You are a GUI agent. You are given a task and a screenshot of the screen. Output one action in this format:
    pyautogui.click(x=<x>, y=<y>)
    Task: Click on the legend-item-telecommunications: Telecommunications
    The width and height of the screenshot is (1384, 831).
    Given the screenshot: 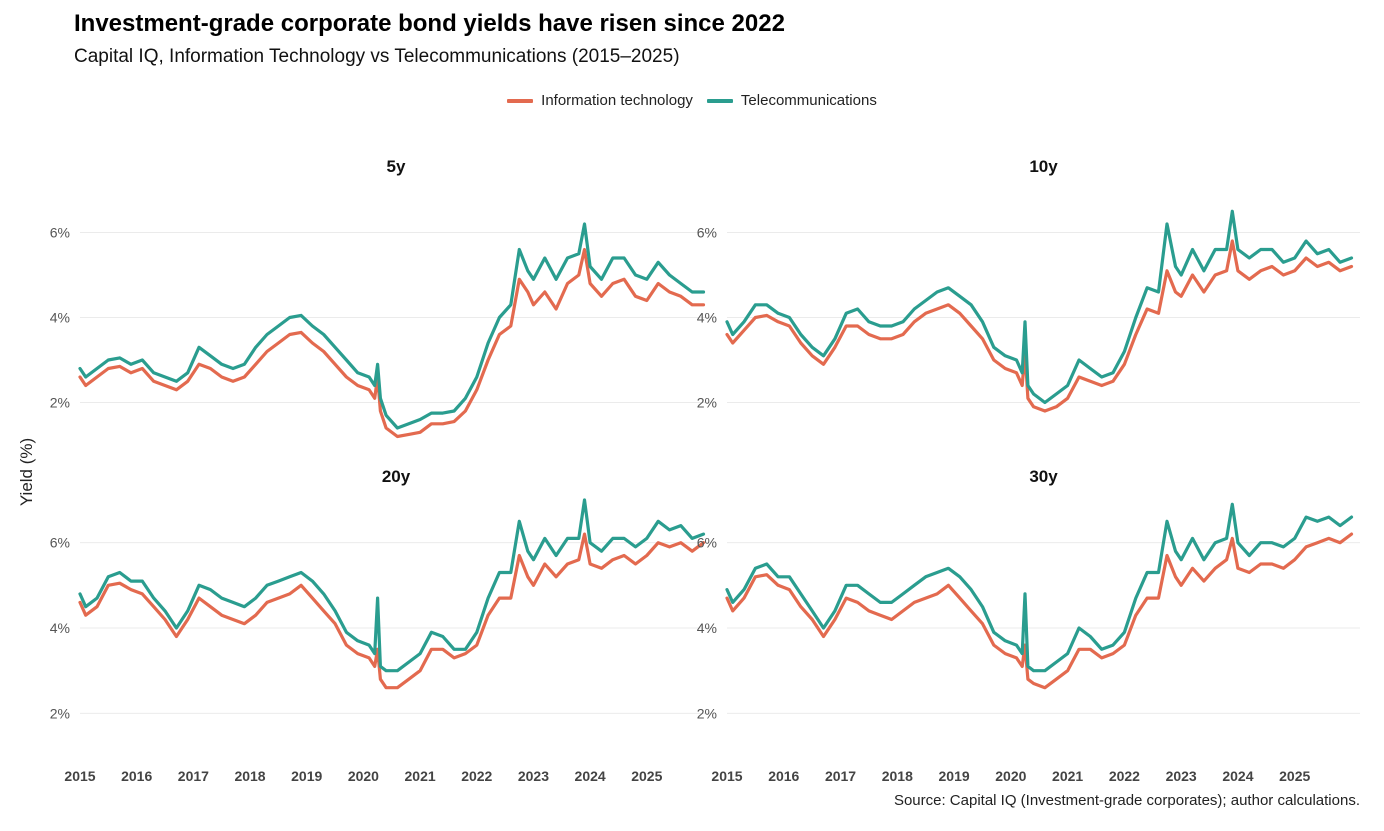 What is the action you would take?
    pyautogui.click(x=791, y=100)
    